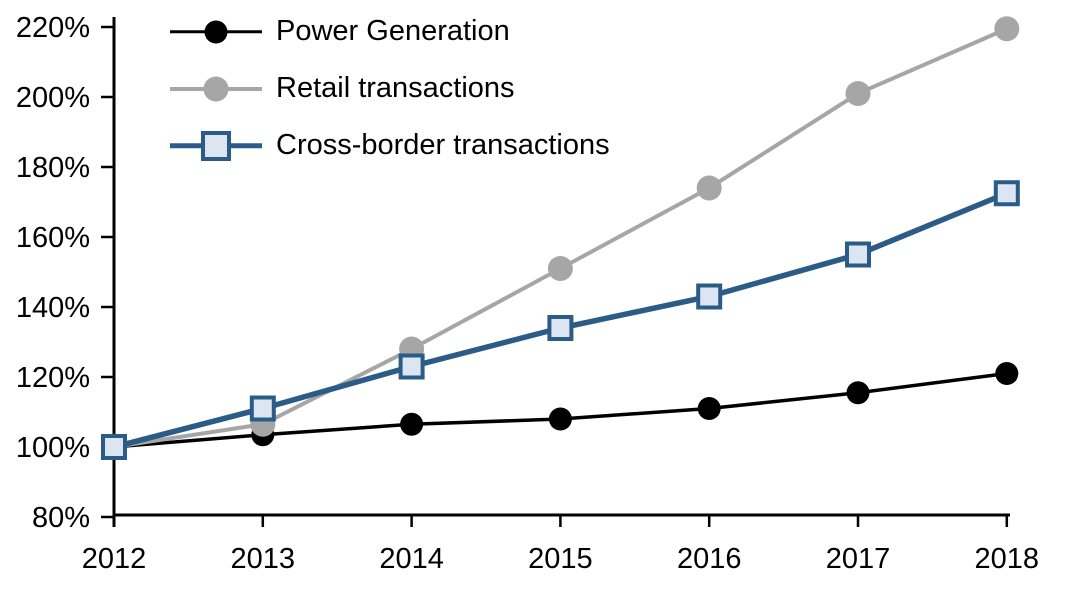 This screenshot has height=590, width=1076. What do you see at coordinates (709, 559) in the screenshot?
I see `svg-text: 2016` at bounding box center [709, 559].